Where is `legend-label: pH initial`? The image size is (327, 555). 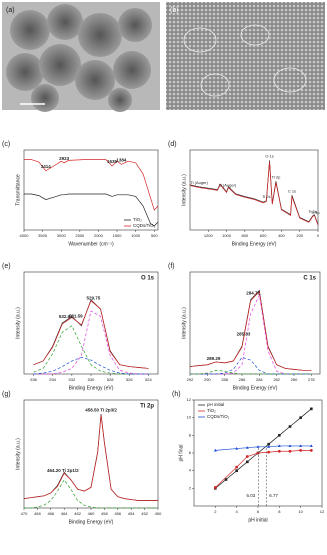
legend-label: pH initial is located at coordinates (215, 404).